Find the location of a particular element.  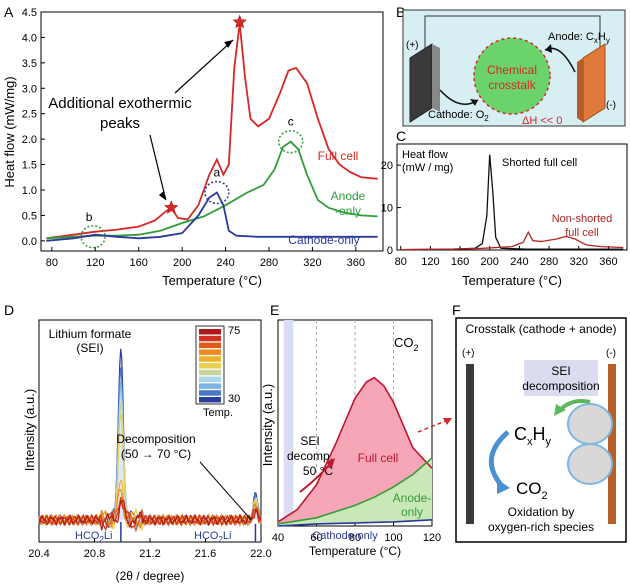

c-xtick-label: 200 is located at coordinates (490, 262).